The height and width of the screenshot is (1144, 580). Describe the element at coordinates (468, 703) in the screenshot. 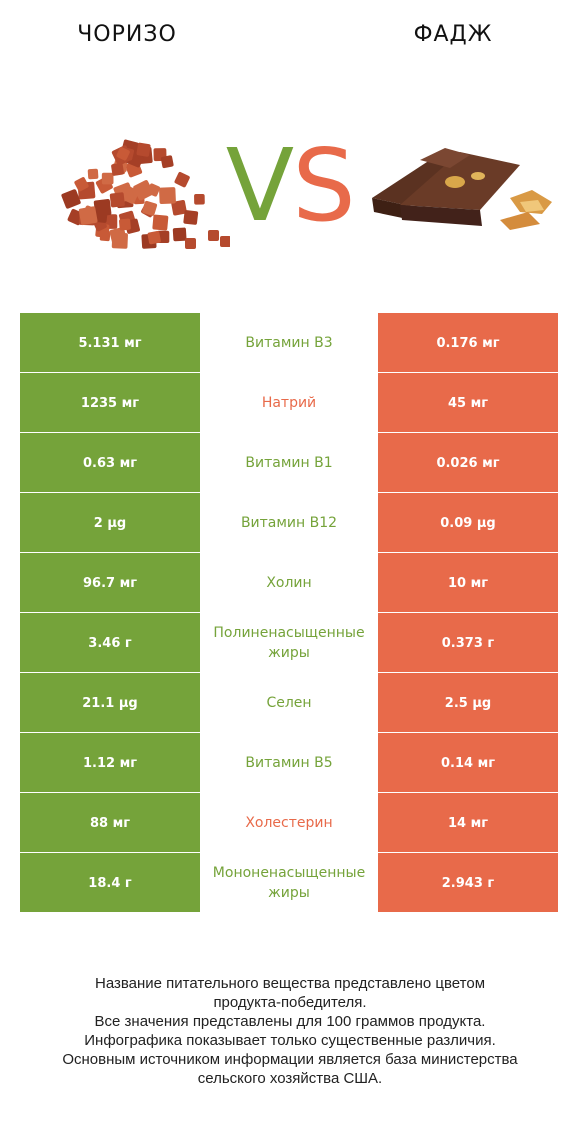

I see `right-value-cell: 2.5 µg` at that location.